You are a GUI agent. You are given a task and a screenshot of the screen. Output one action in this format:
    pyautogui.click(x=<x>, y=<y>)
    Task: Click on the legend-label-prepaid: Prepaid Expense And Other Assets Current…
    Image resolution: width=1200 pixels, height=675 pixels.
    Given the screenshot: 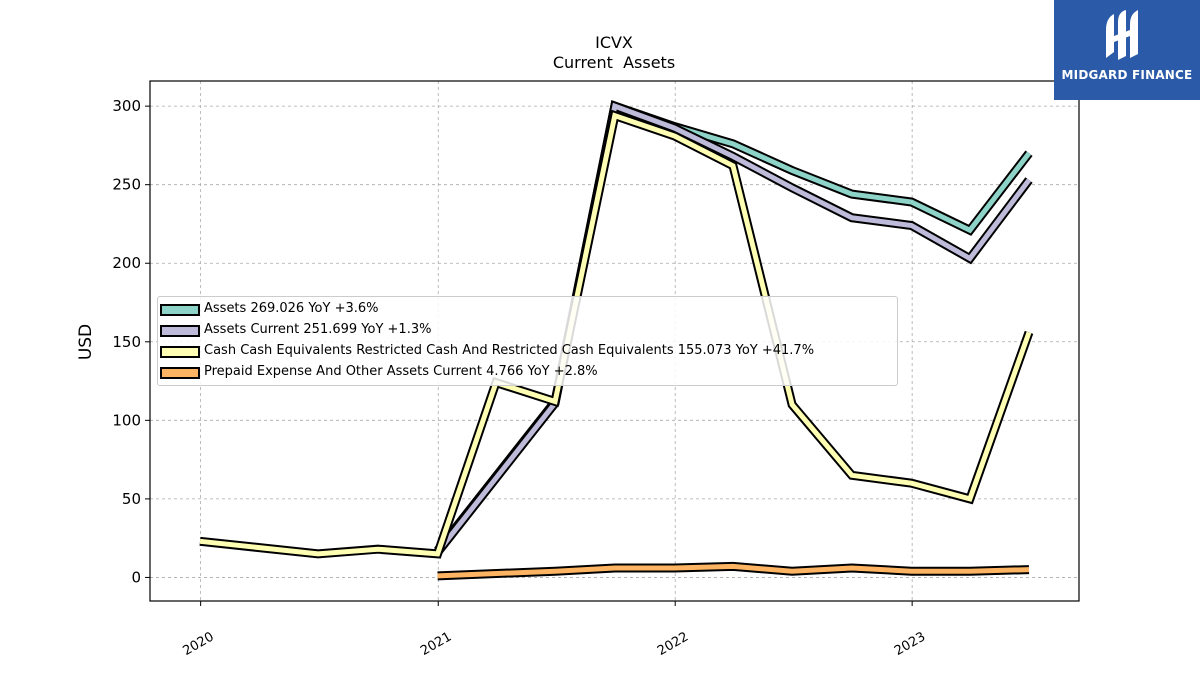 What is the action you would take?
    pyautogui.click(x=401, y=371)
    